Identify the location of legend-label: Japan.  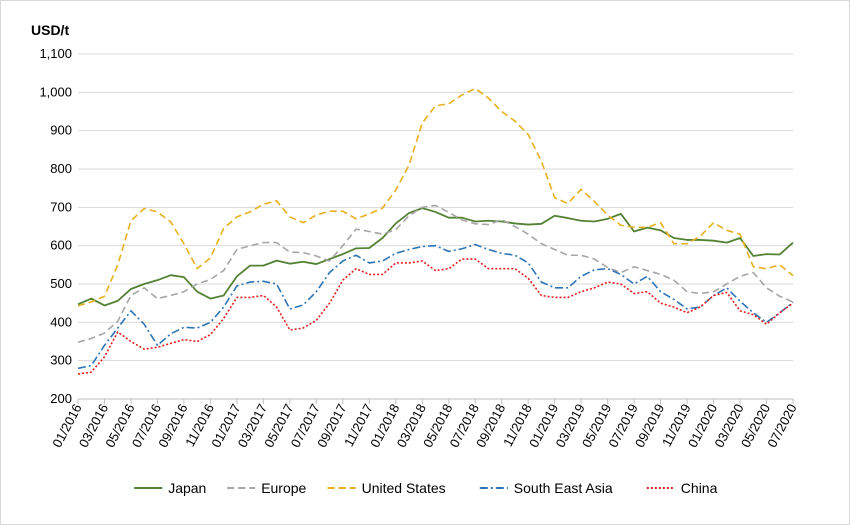
(187, 488).